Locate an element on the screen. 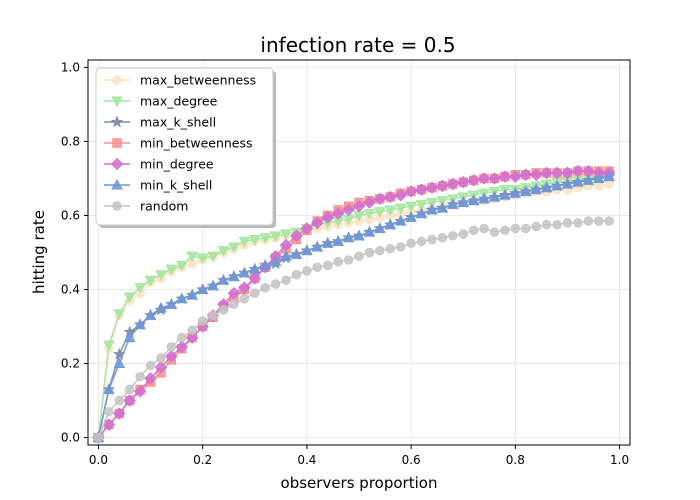 The width and height of the screenshot is (700, 500). y-axis: 0.0 0.2 0.4 0.6 0.8 1.0 is located at coordinates (74, 252).